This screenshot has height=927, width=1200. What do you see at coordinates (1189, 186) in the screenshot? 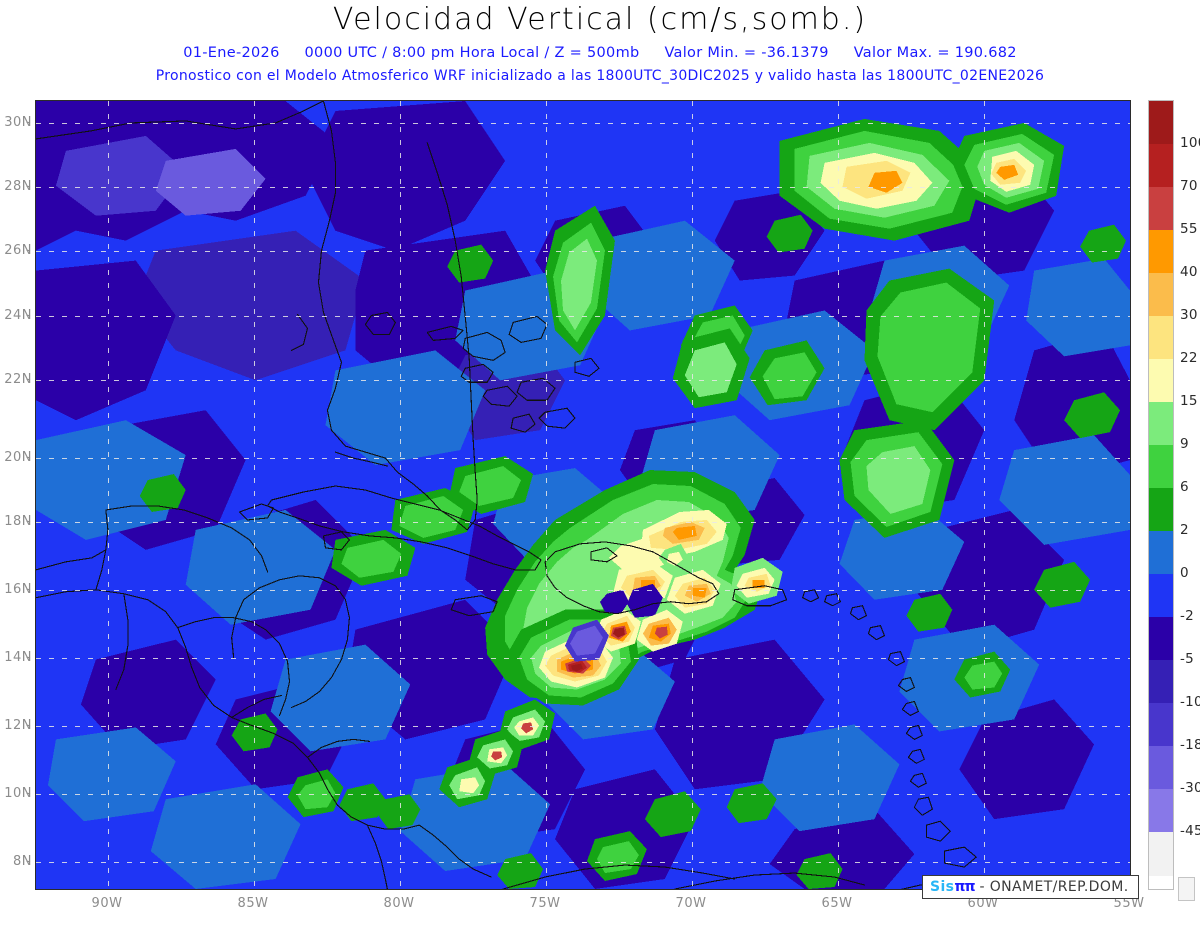
I see `colorbar-label-70: 70` at bounding box center [1189, 186].